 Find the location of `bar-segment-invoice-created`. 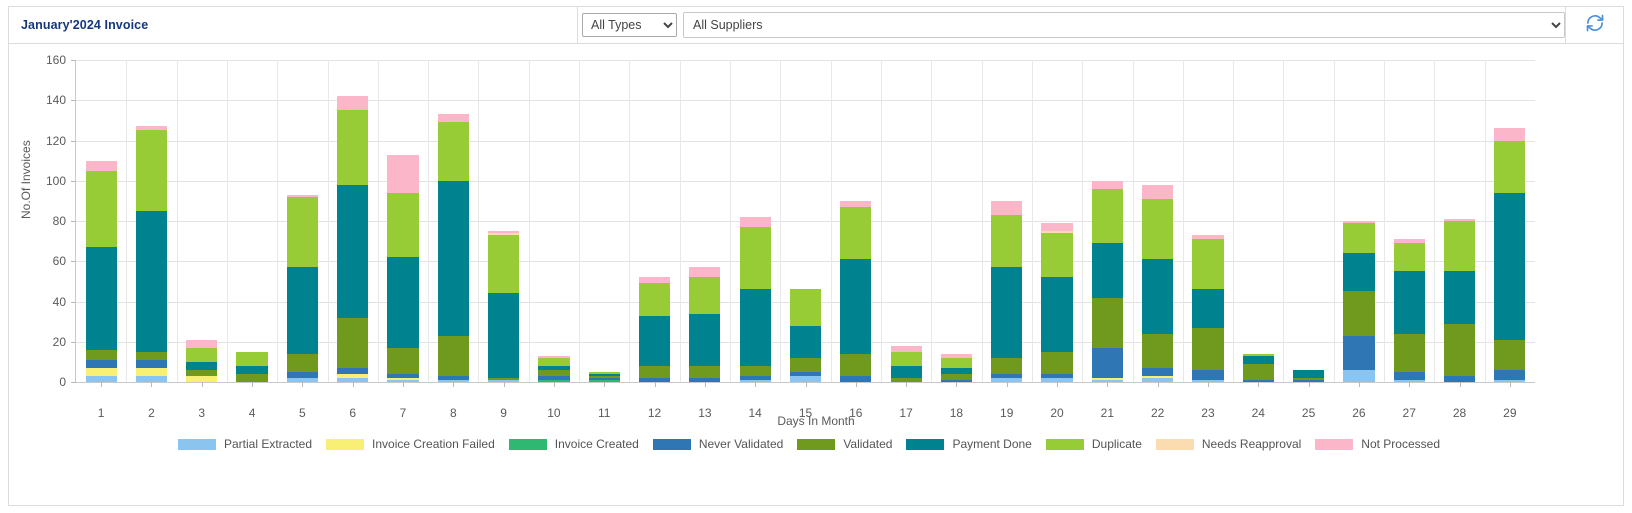

bar-segment-invoice-created is located at coordinates (604, 381).